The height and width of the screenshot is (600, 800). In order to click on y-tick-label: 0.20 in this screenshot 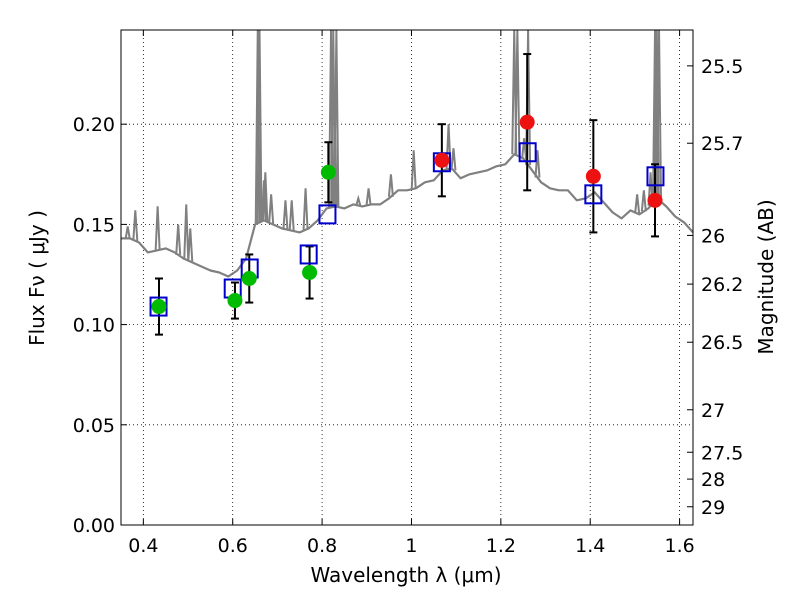, I will do `click(94, 125)`.